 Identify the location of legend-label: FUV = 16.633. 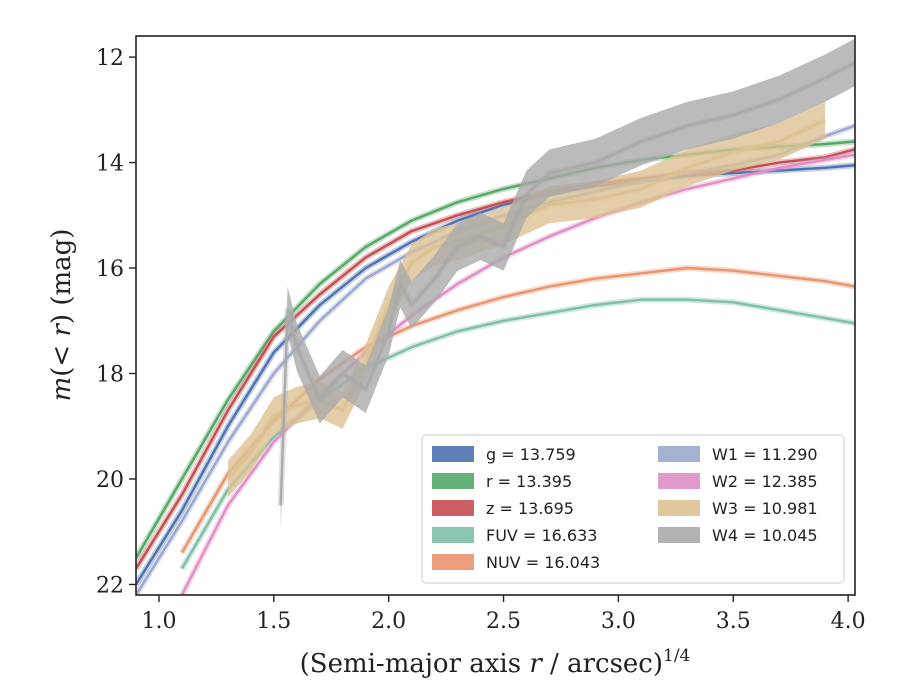
(541, 535).